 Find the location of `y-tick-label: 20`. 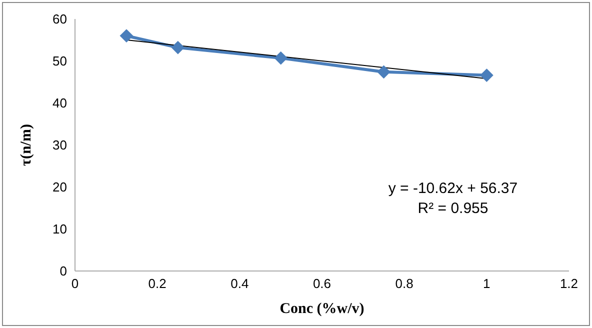

y-tick-label: 20 is located at coordinates (59, 187).